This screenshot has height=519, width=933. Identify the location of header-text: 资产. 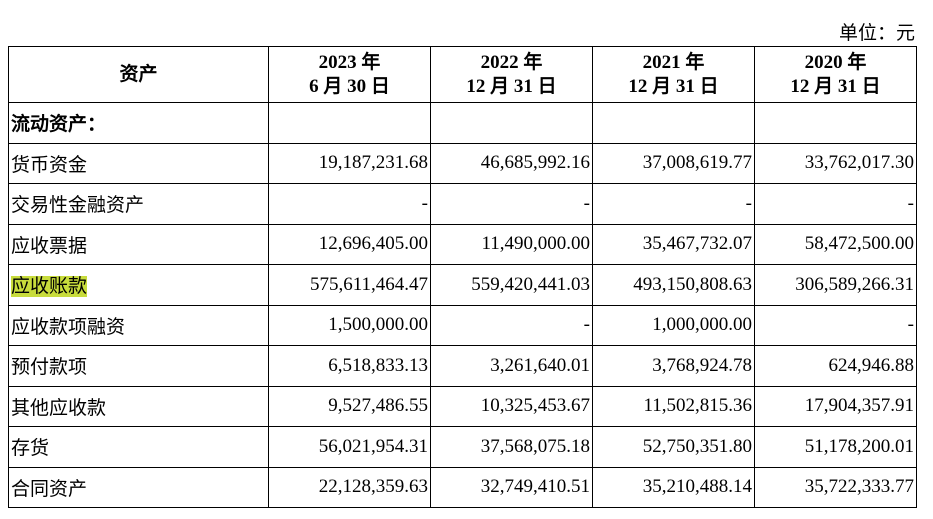
(138, 74).